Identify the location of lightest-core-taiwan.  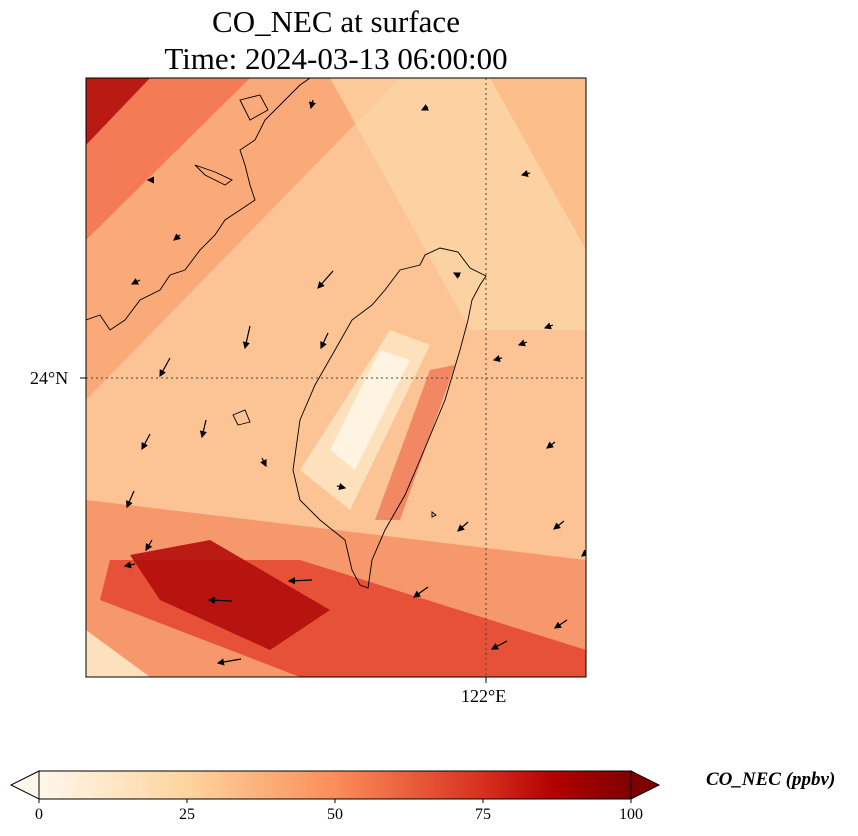
(370, 410).